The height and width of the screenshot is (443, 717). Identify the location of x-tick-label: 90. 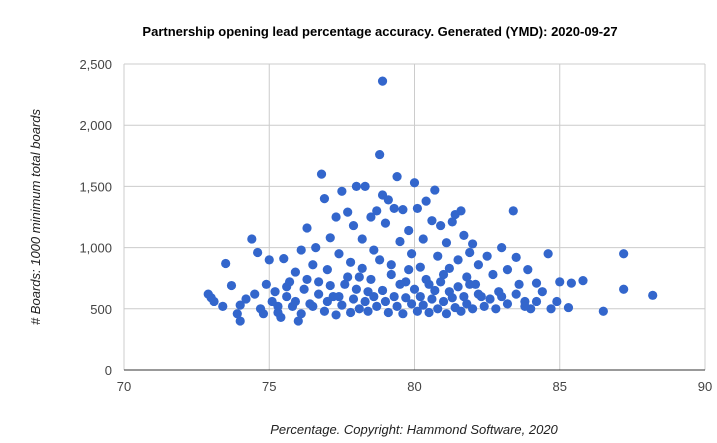
(705, 386).